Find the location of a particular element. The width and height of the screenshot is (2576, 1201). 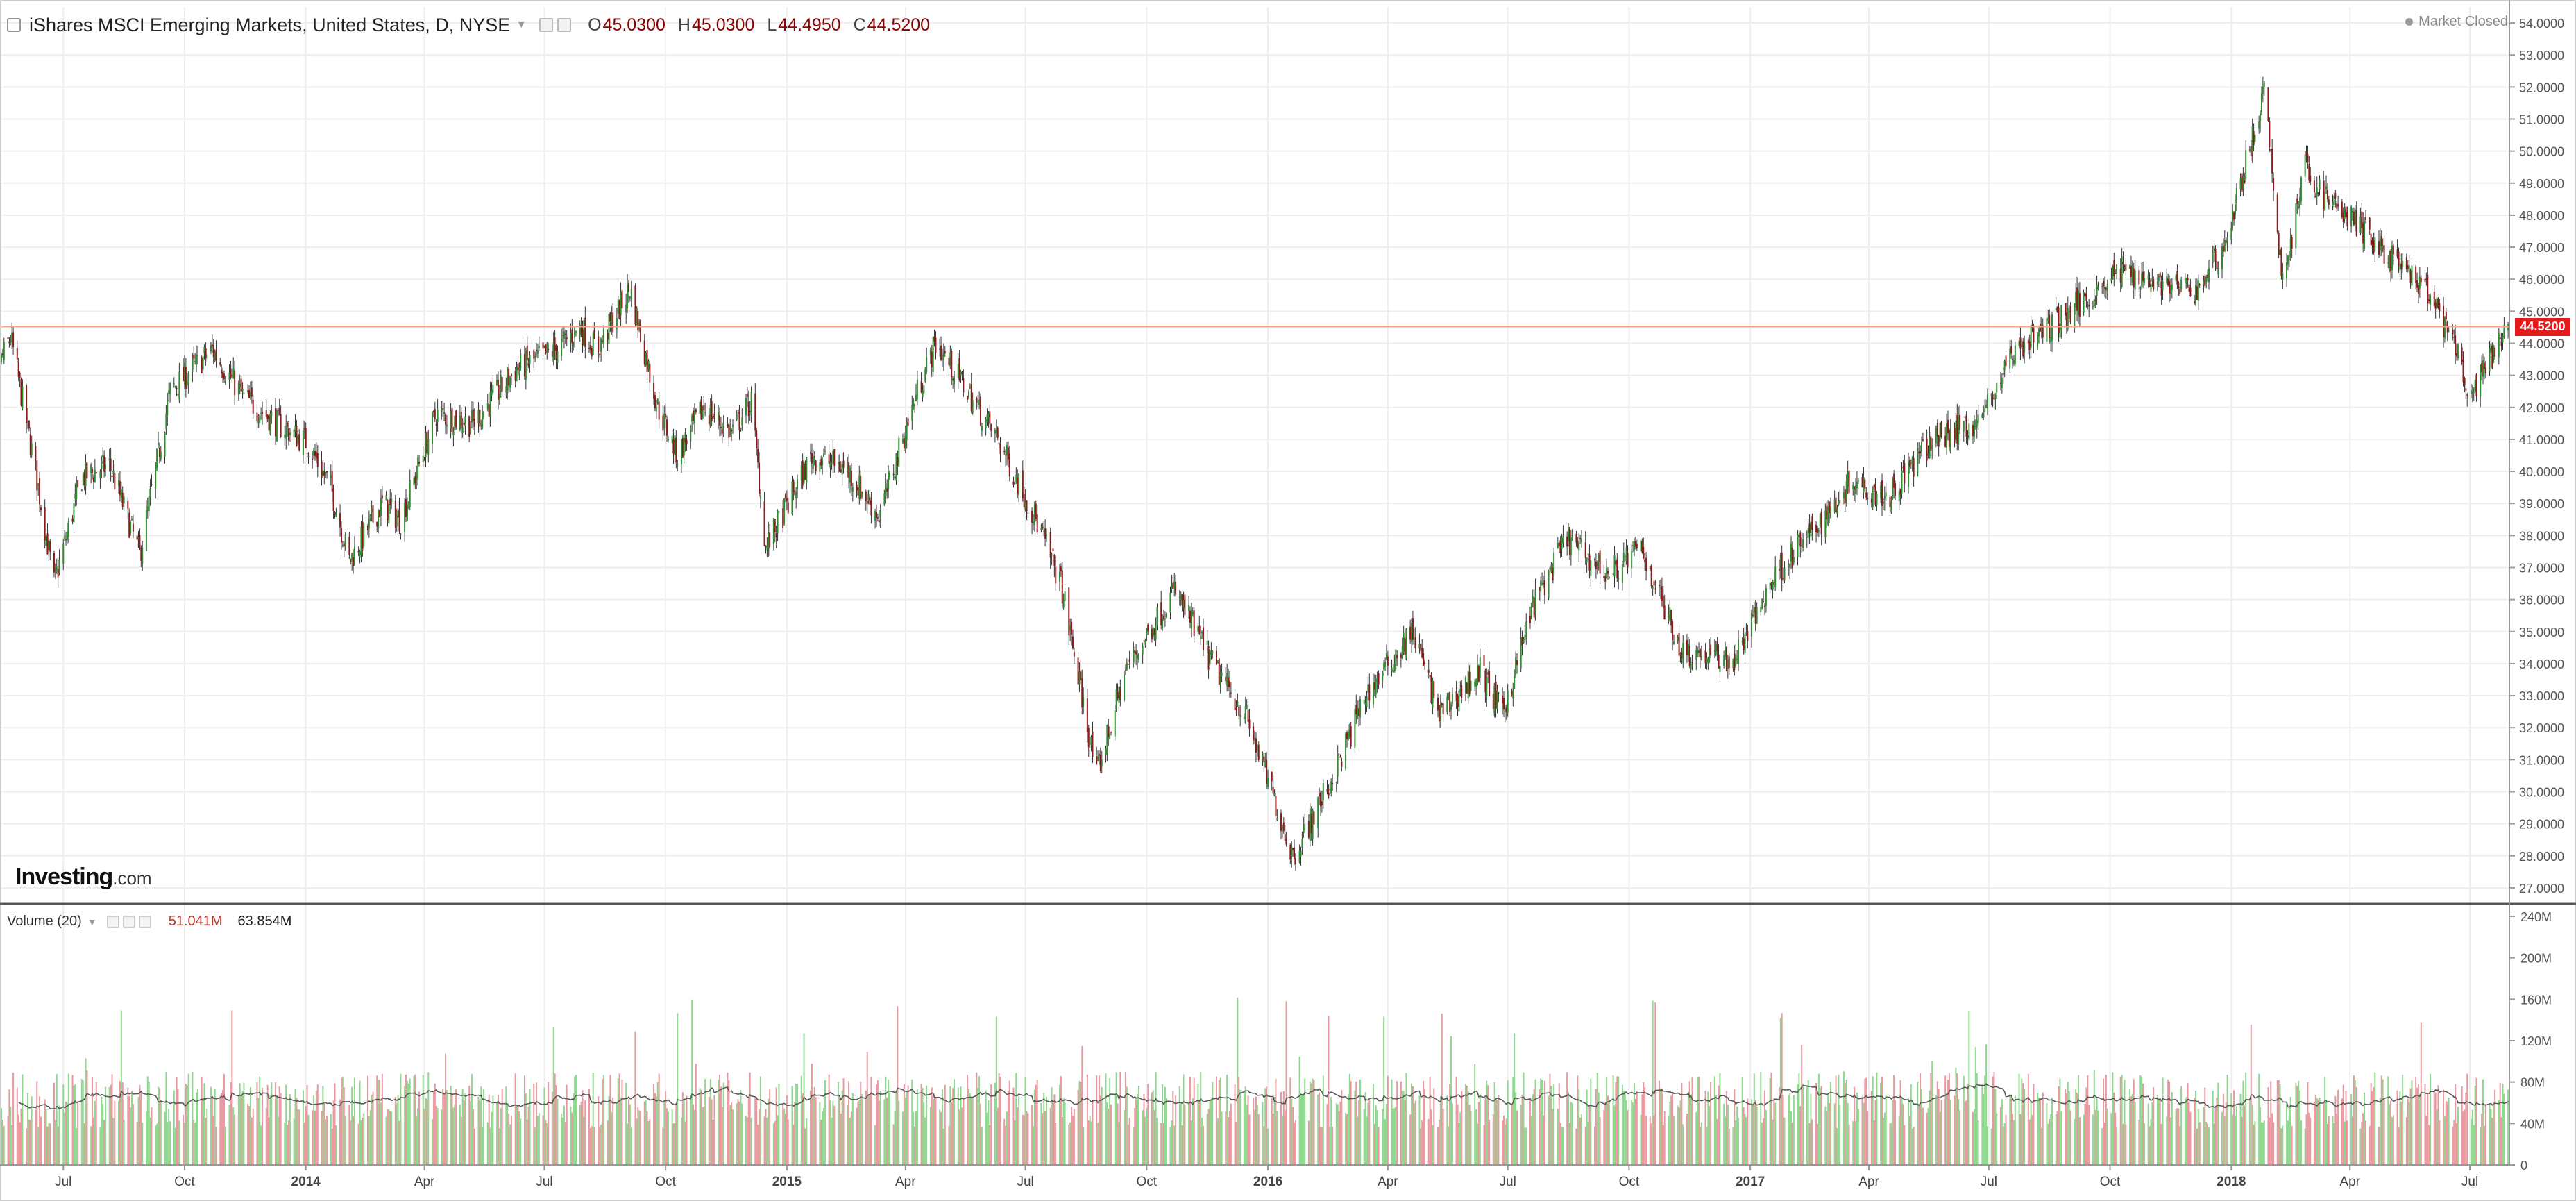

close-icon is located at coordinates (144, 921).